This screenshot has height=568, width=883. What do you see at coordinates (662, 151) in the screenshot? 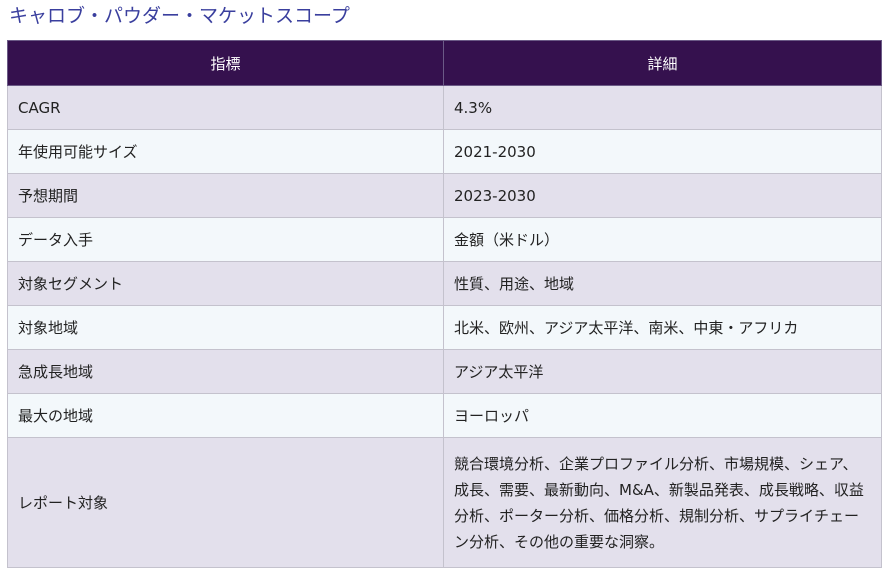
I see `row-value: 2021-2030` at bounding box center [662, 151].